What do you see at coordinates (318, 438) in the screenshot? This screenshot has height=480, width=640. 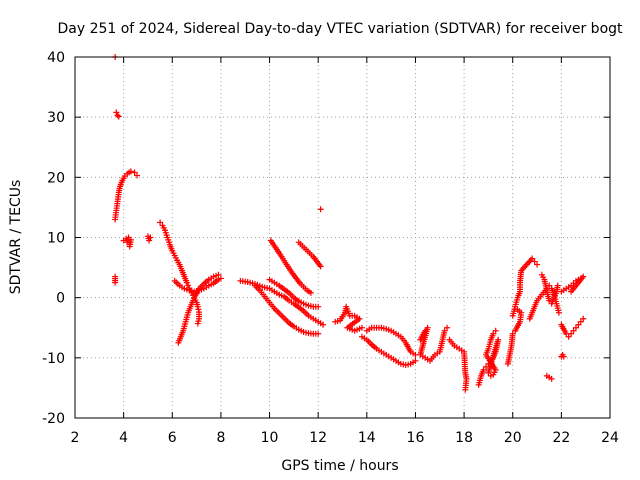 I see `x-tick-label: 12` at bounding box center [318, 438].